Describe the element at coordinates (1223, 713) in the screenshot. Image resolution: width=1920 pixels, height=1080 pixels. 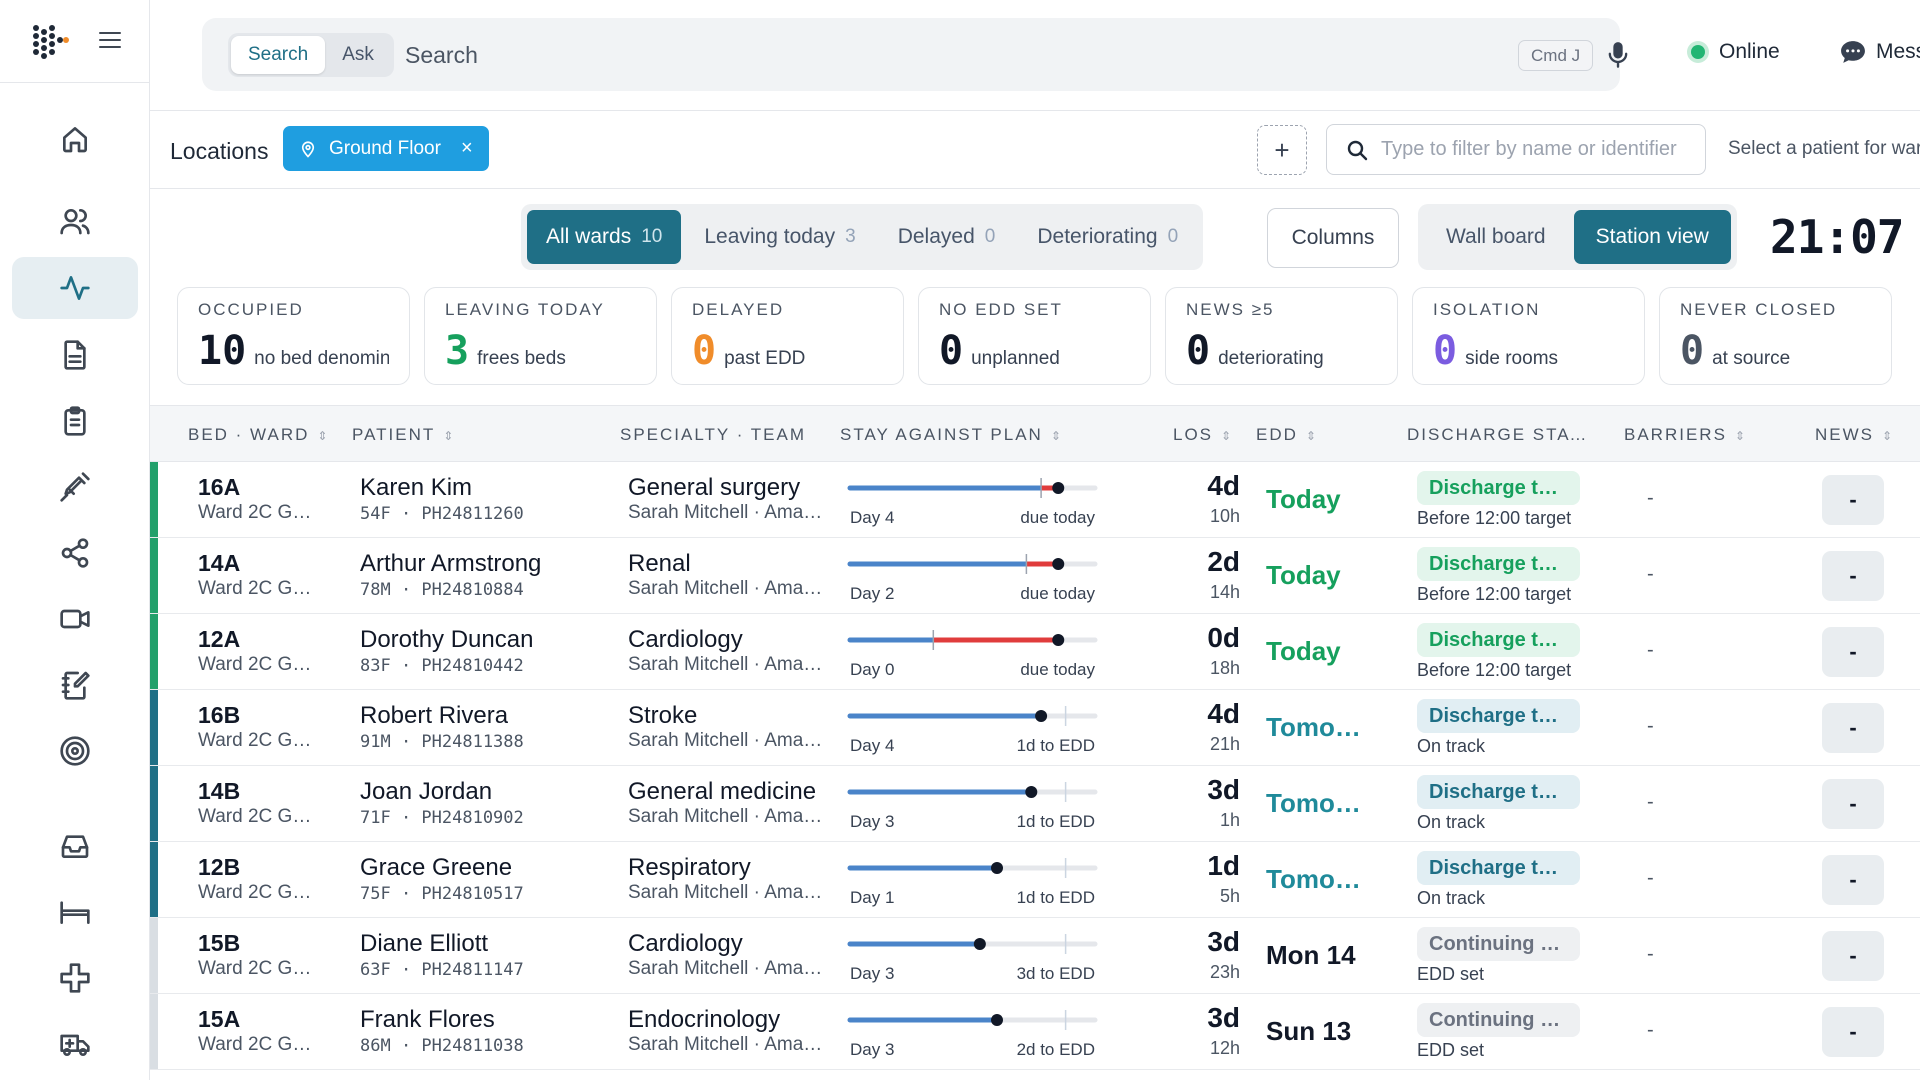
I see `los-days: 4d` at that location.